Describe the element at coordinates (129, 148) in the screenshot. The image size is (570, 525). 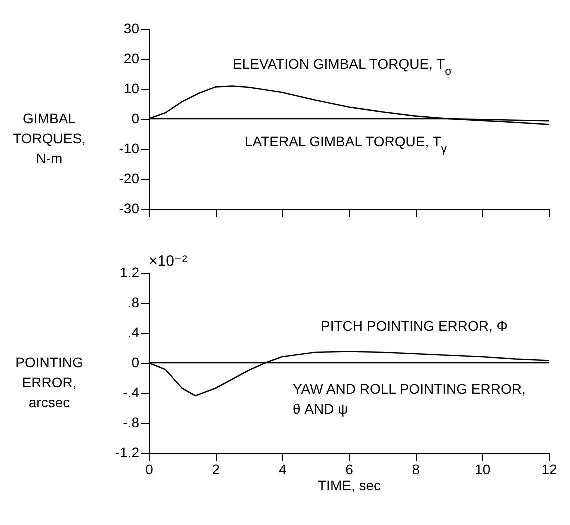
I see `y-tick-label: -10` at that location.